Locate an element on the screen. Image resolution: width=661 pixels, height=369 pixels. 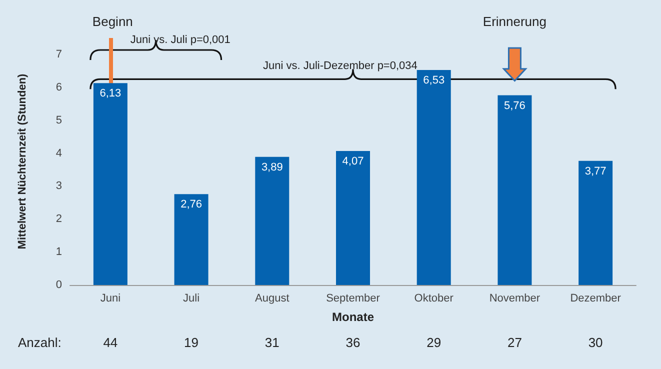
x-tick-label: September is located at coordinates (353, 298).